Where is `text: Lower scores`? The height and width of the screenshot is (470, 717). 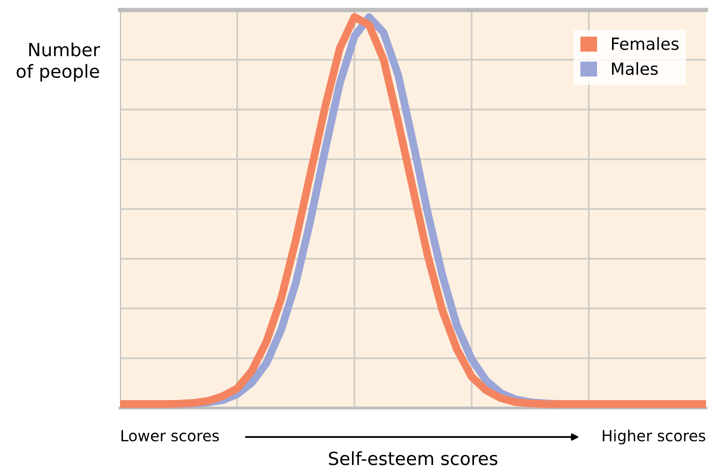
text: Lower scores is located at coordinates (170, 436).